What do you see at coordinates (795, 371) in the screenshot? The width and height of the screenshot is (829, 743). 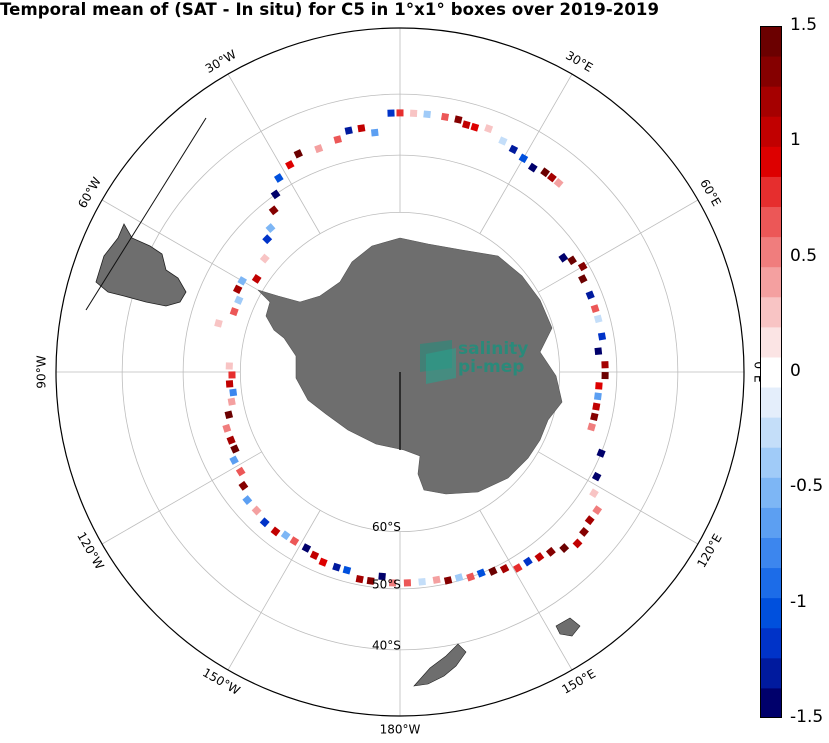 I see `colorbar-tick-label: 0` at bounding box center [795, 371].